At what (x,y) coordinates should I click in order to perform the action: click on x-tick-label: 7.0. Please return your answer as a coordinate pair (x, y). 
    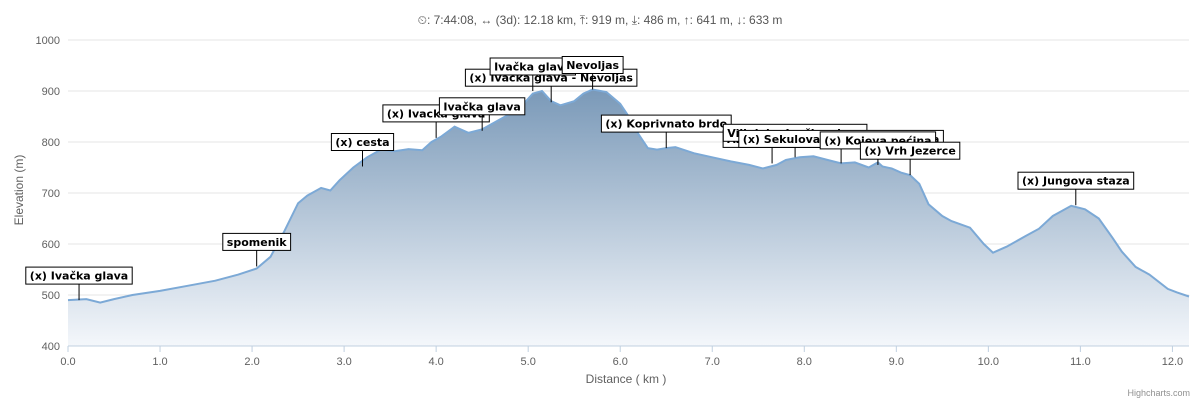
    Looking at the image, I should click on (712, 362).